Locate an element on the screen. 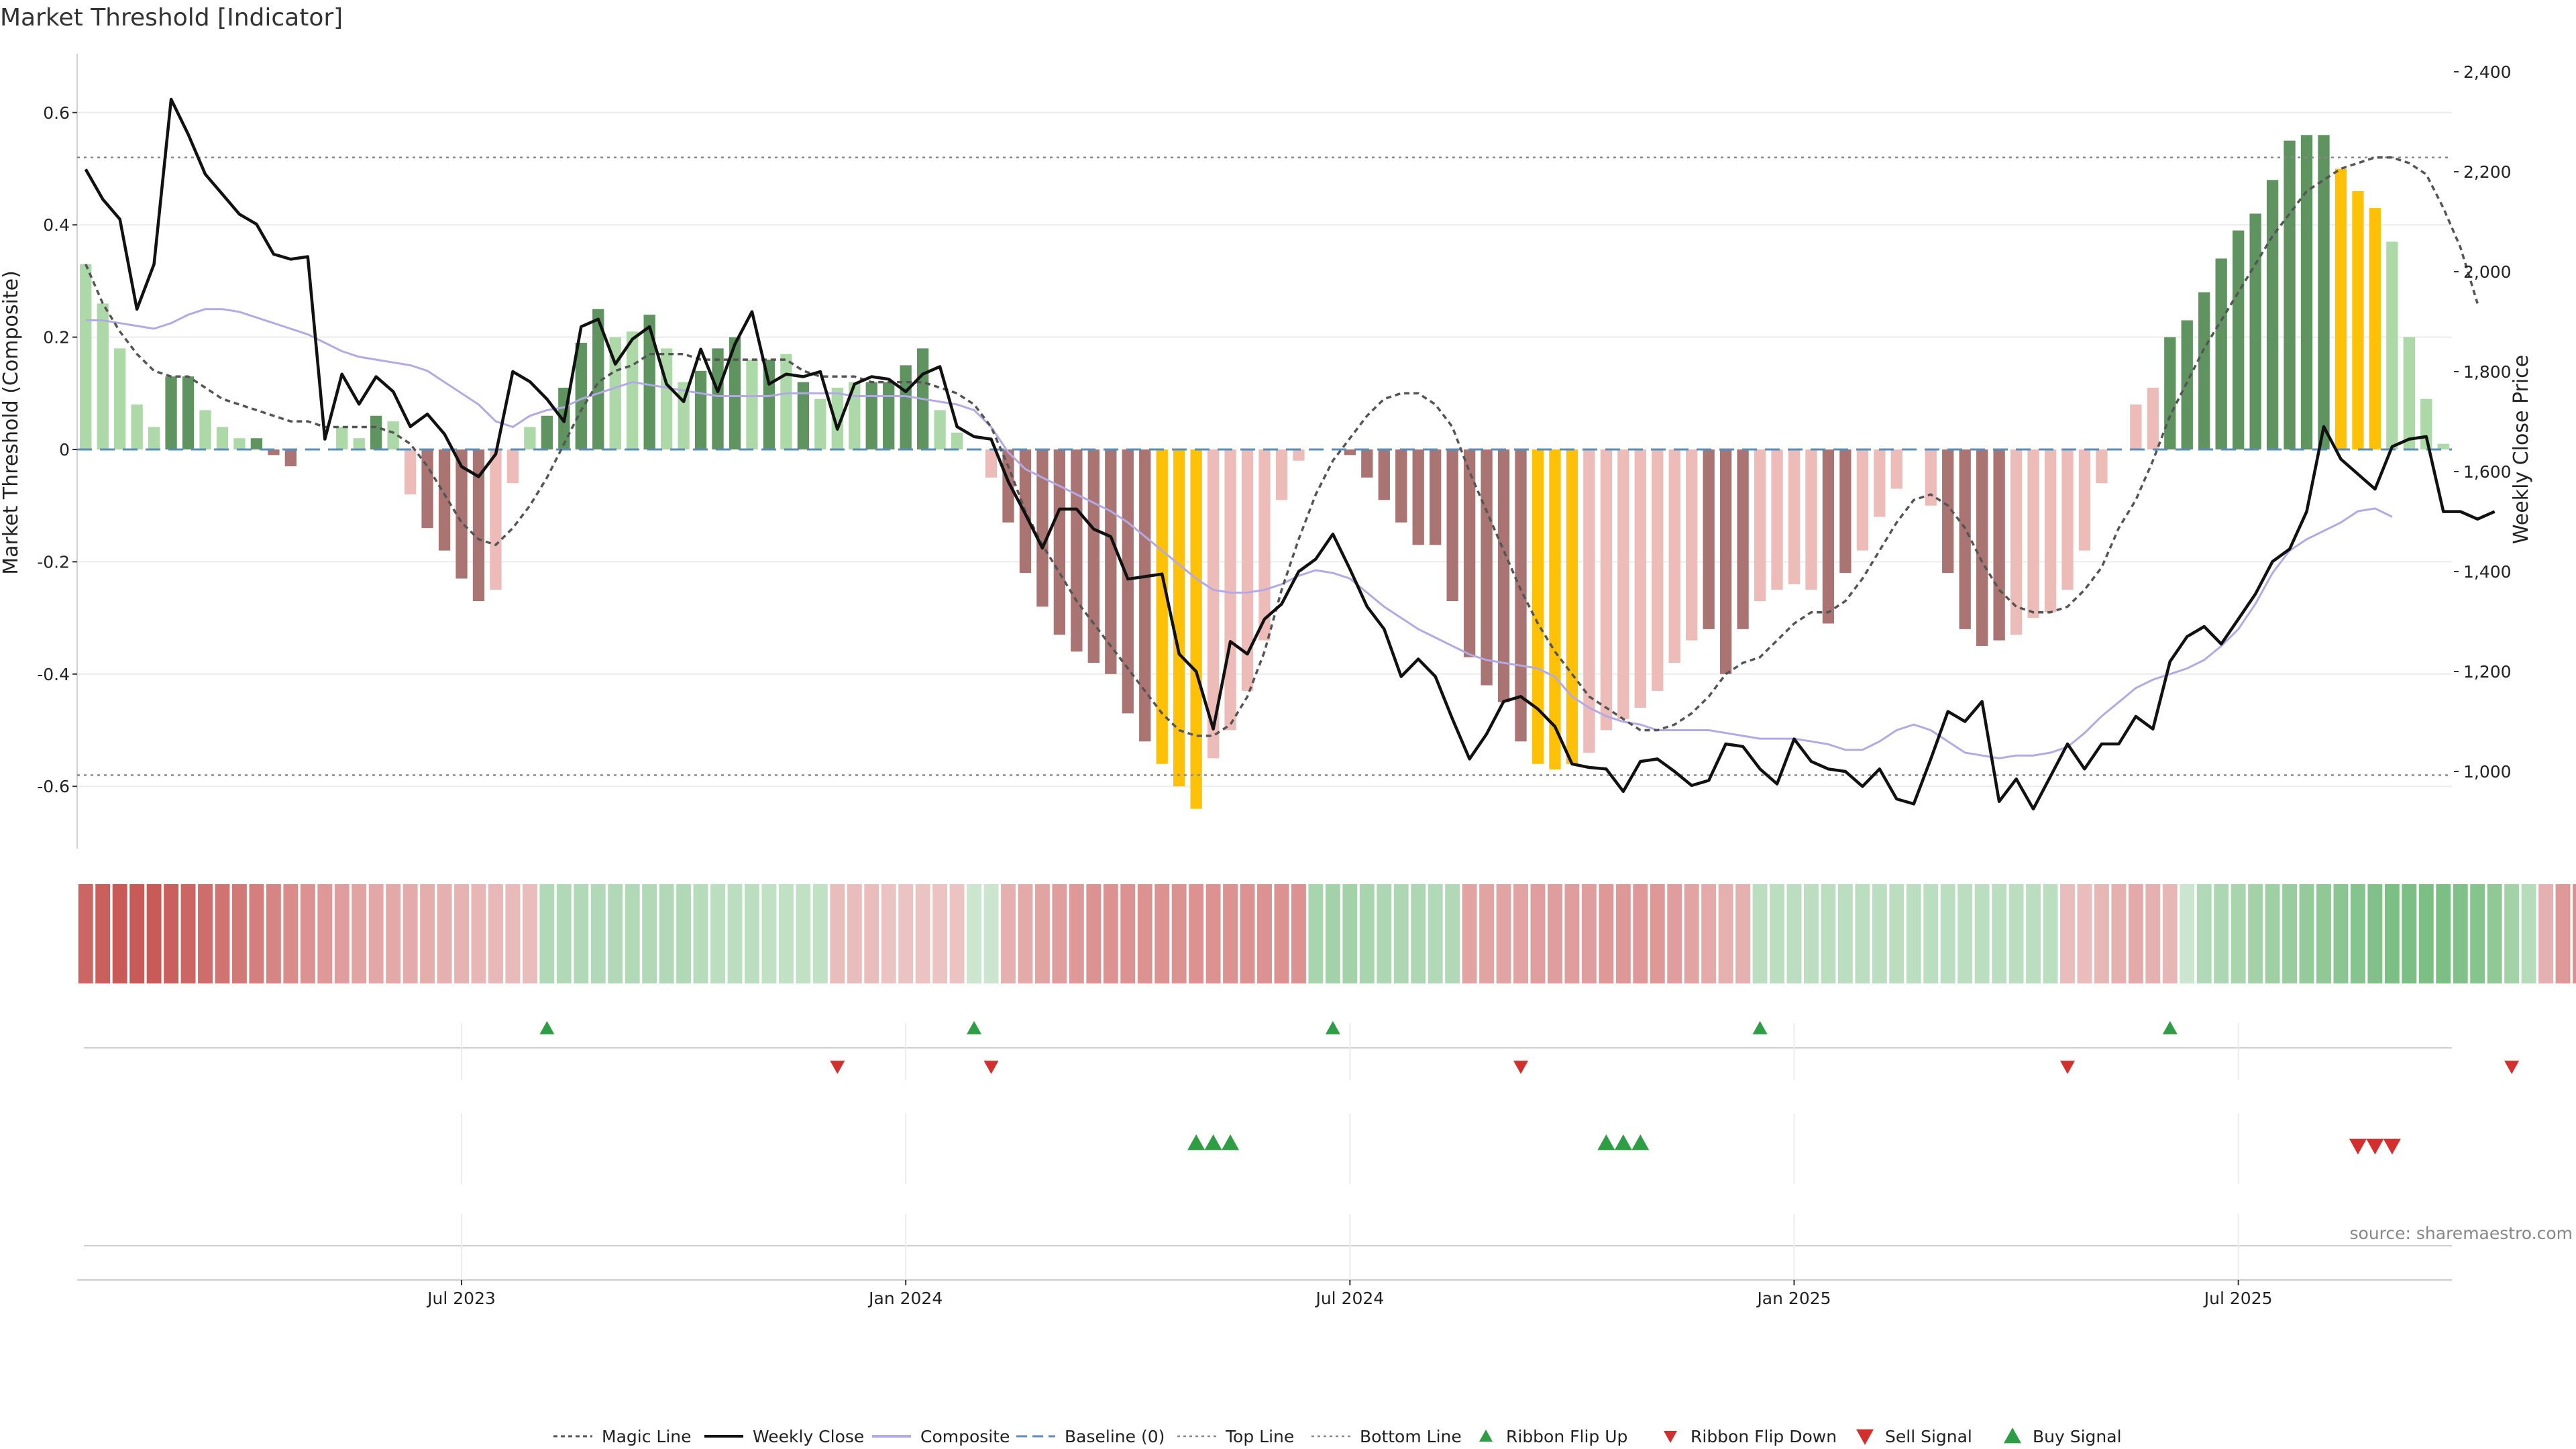  right-tick-label: 1,000 is located at coordinates (2487, 772).